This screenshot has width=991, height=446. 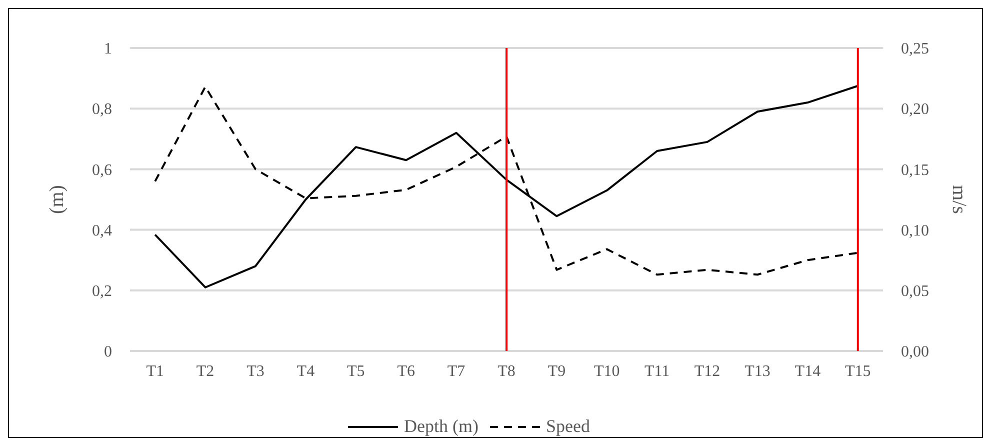 I want to click on y2-tick-label: 0,25, so click(x=915, y=49).